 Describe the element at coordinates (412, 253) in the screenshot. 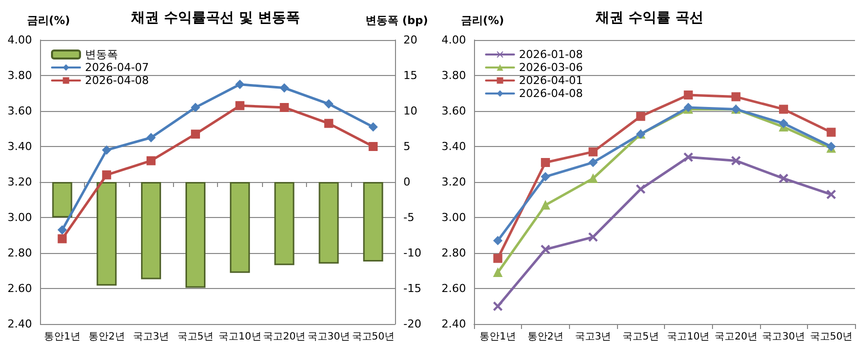

I see `y2-tick-label: -10` at that location.